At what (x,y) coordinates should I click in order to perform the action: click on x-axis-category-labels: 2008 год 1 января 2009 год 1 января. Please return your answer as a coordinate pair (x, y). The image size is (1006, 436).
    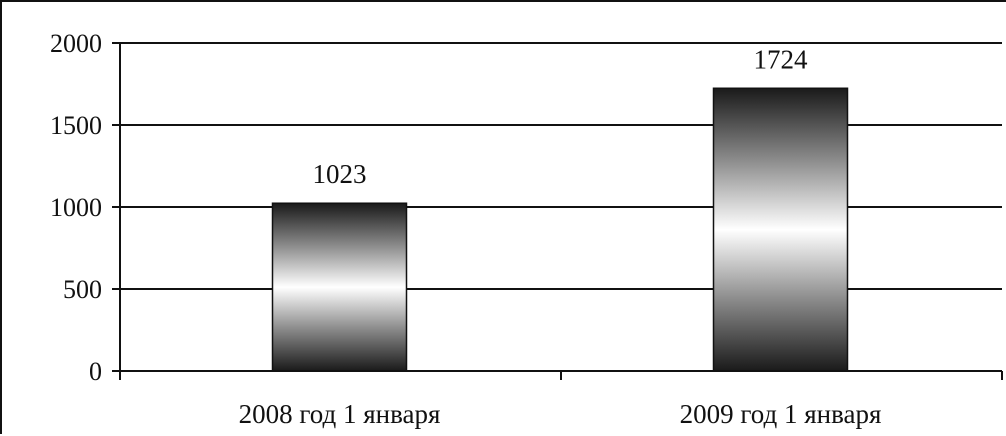
    Looking at the image, I should click on (560, 414).